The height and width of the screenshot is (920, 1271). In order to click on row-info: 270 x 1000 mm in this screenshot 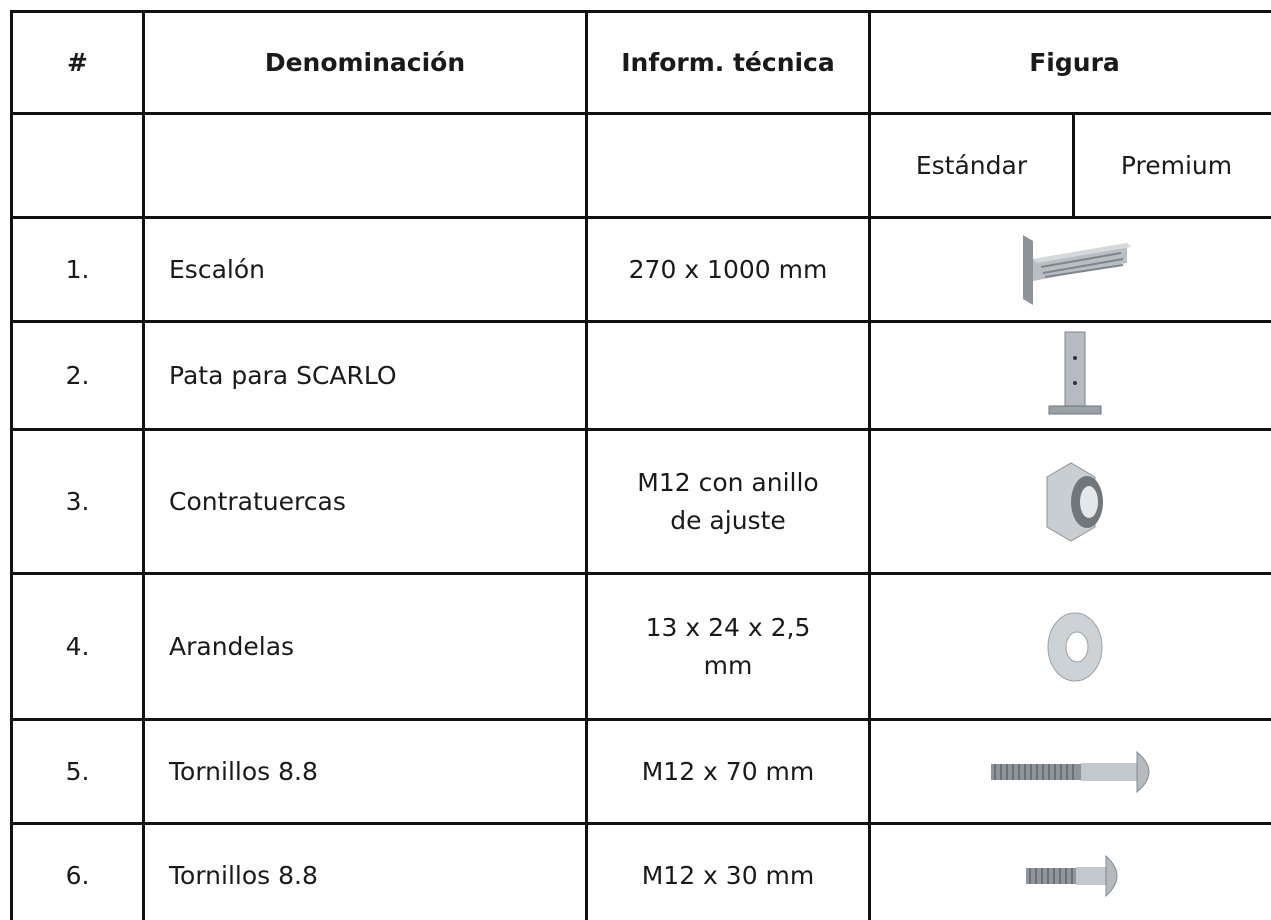, I will do `click(728, 269)`.